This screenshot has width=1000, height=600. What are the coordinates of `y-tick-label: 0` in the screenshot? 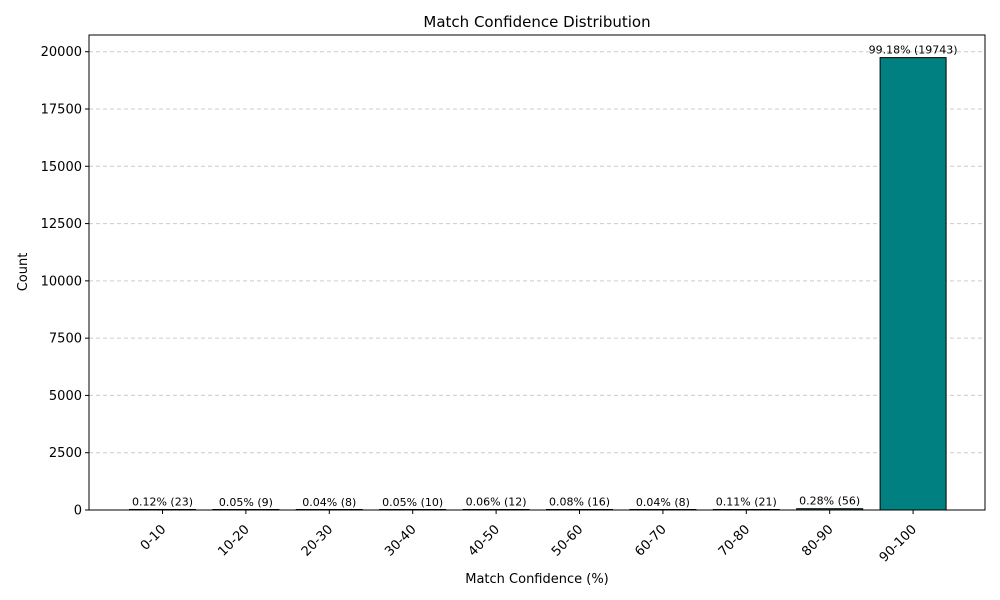 It's located at (78, 511).